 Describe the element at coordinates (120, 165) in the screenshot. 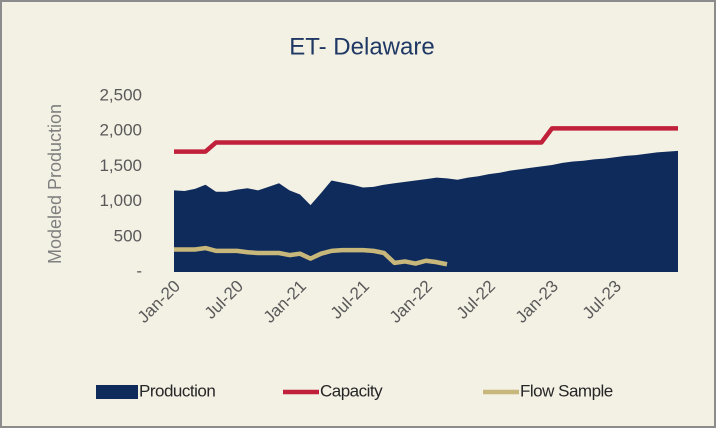

I see `y-tick-label: 1,500` at that location.